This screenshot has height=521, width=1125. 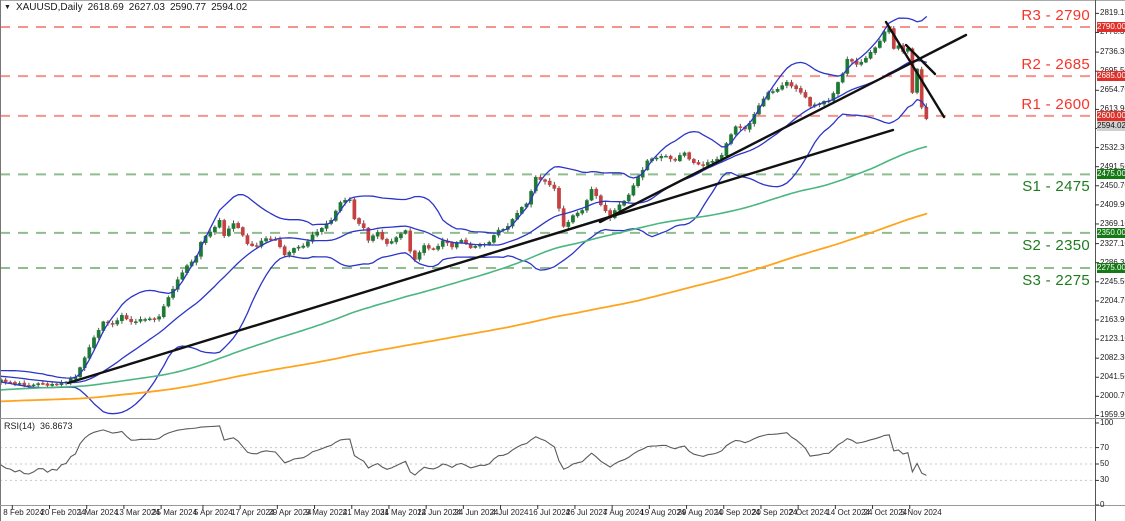 What do you see at coordinates (1112, 415) in the screenshot?
I see `price-tick-label: 1959.90` at bounding box center [1112, 415].